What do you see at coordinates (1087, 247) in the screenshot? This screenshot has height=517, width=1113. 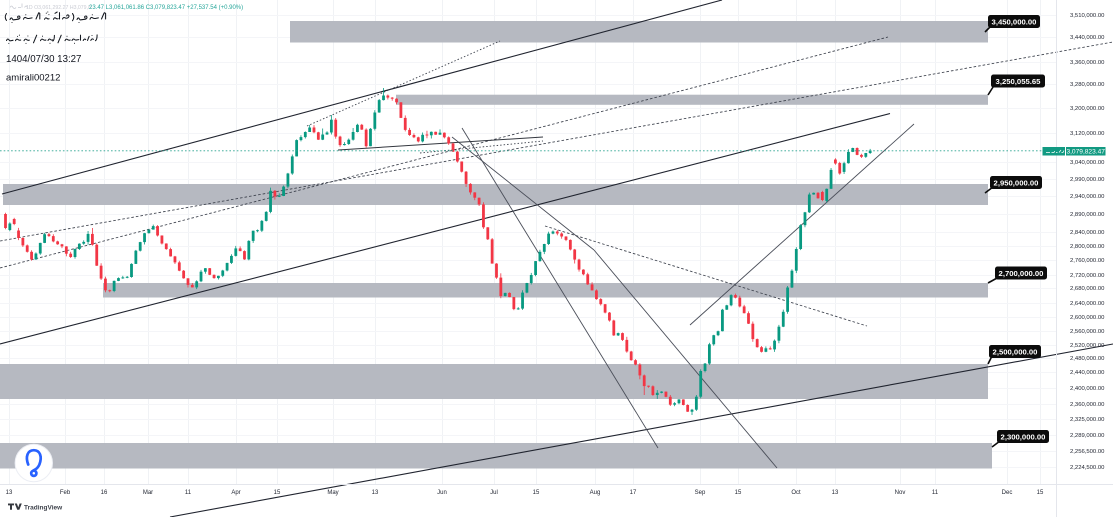 I see `svg-text: 2,800,000.00` at bounding box center [1087, 247].